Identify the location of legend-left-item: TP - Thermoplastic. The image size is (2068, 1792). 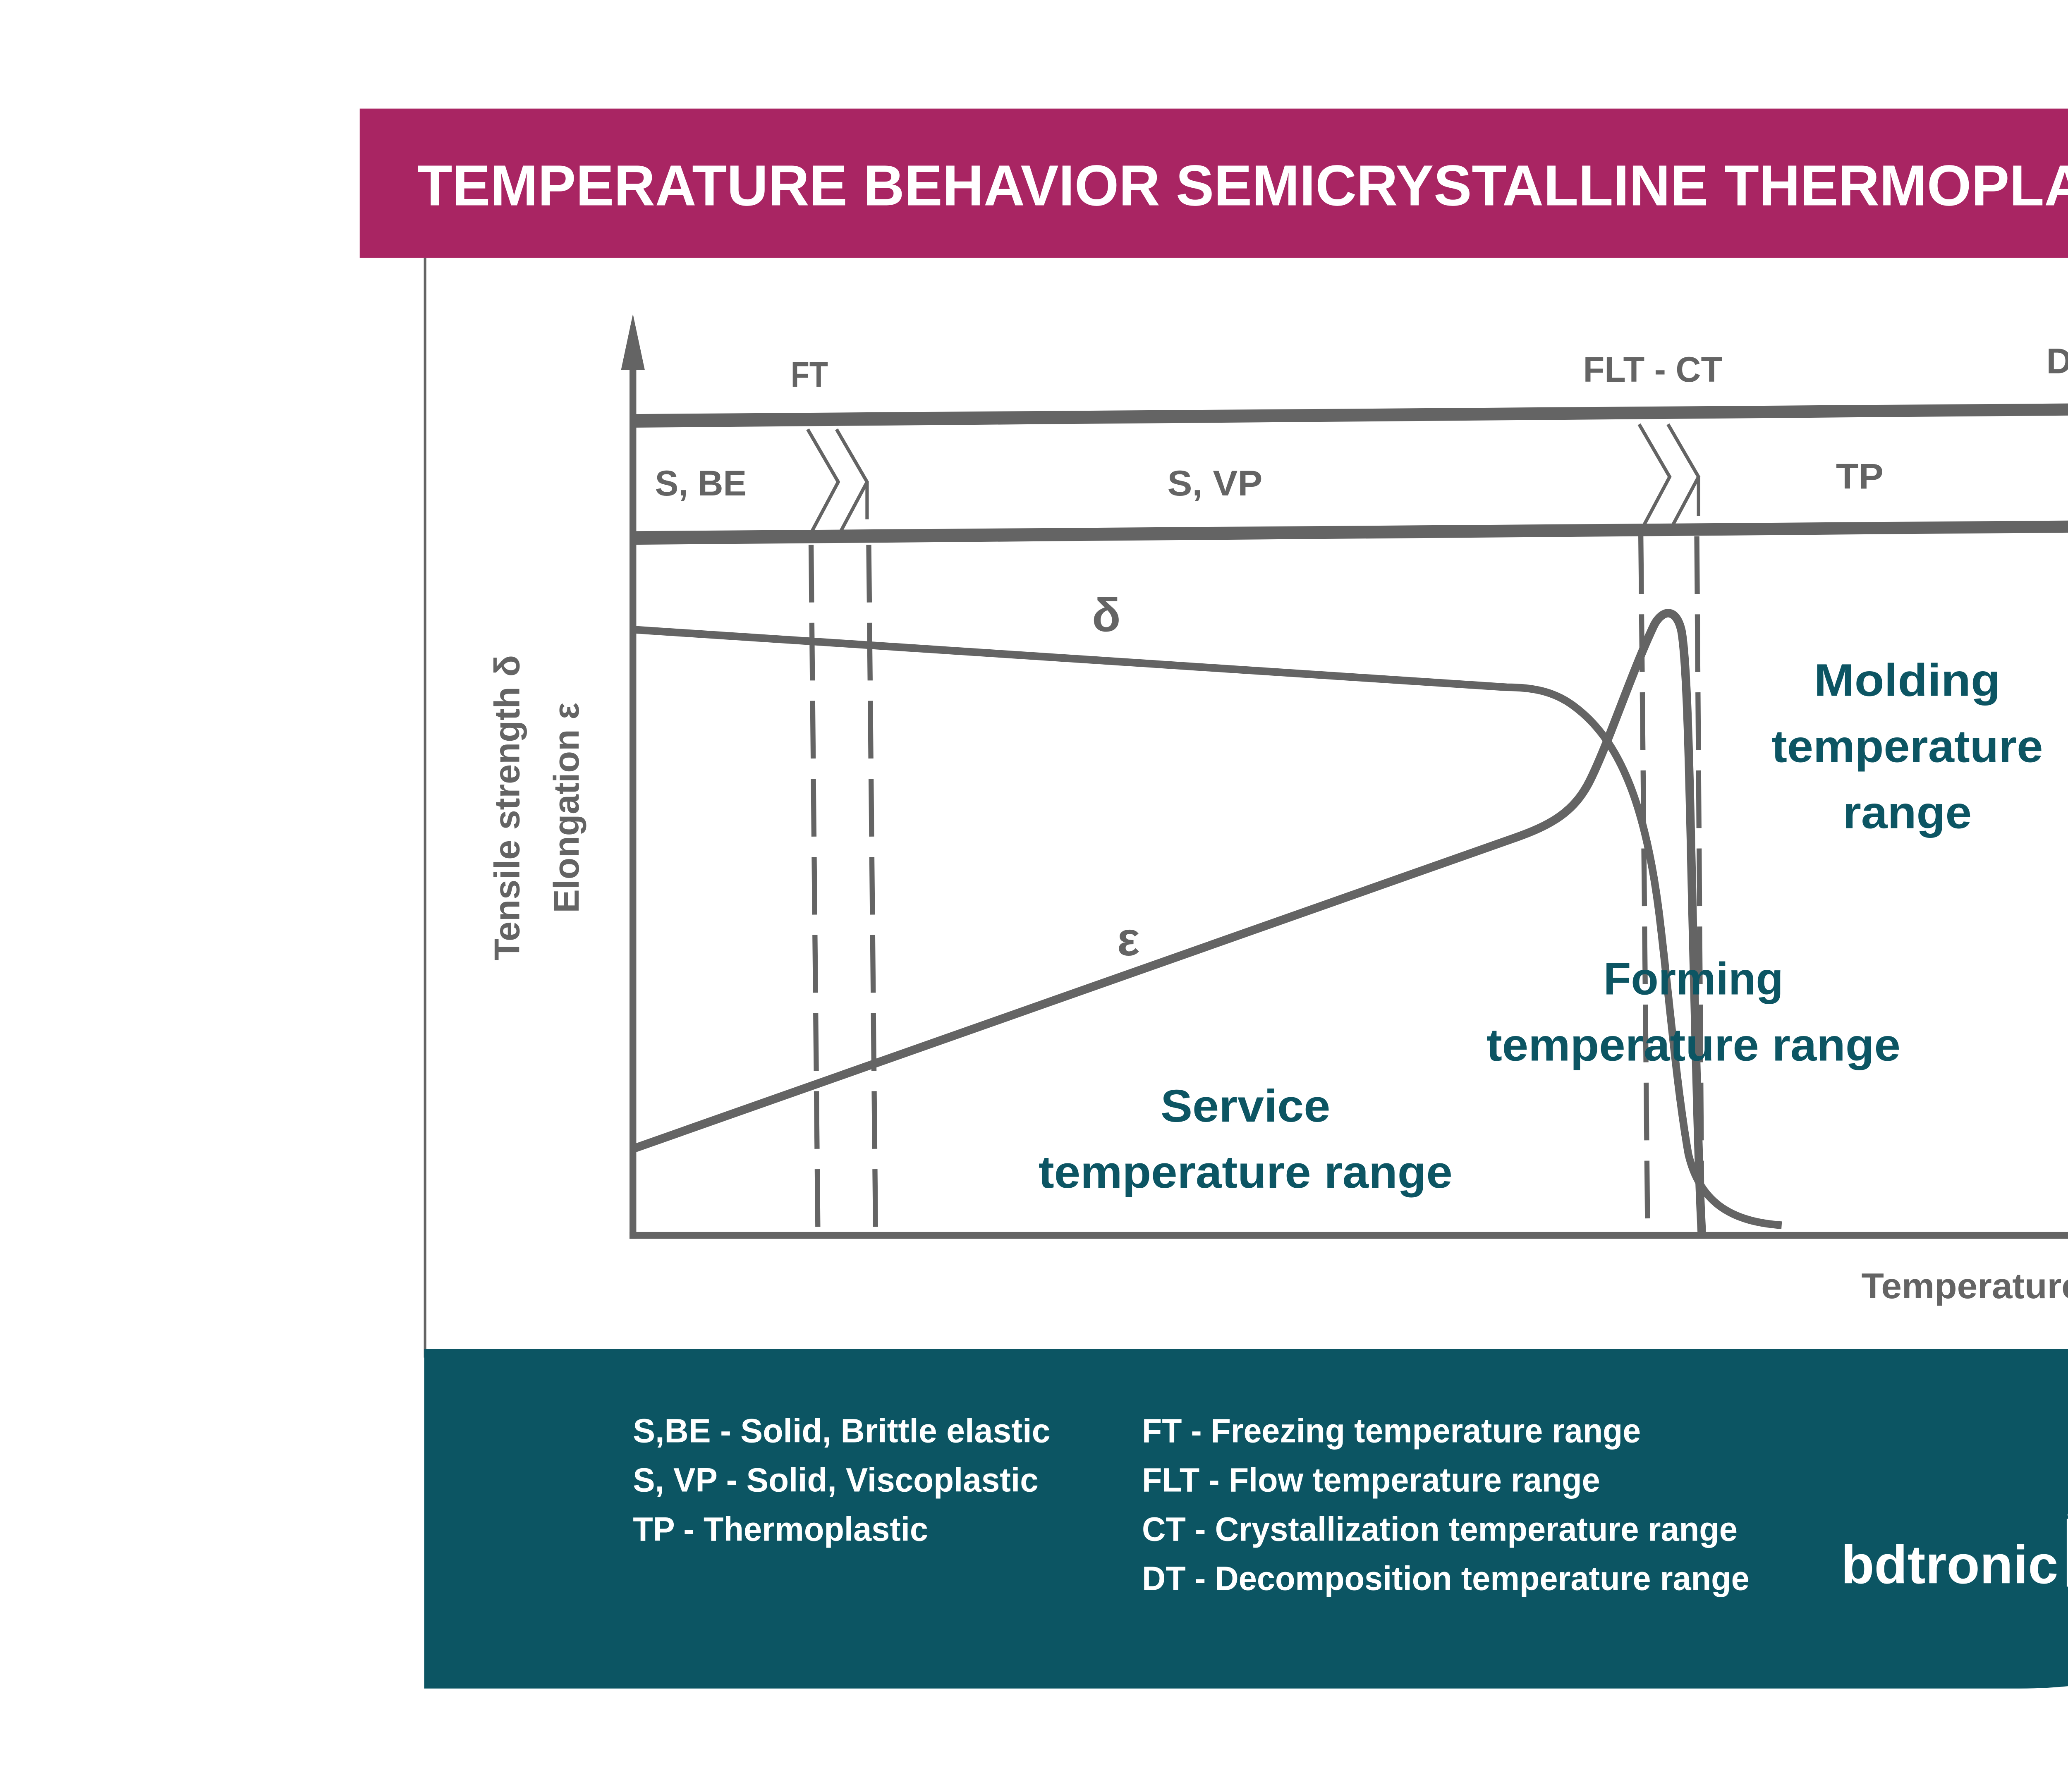
(780, 1529).